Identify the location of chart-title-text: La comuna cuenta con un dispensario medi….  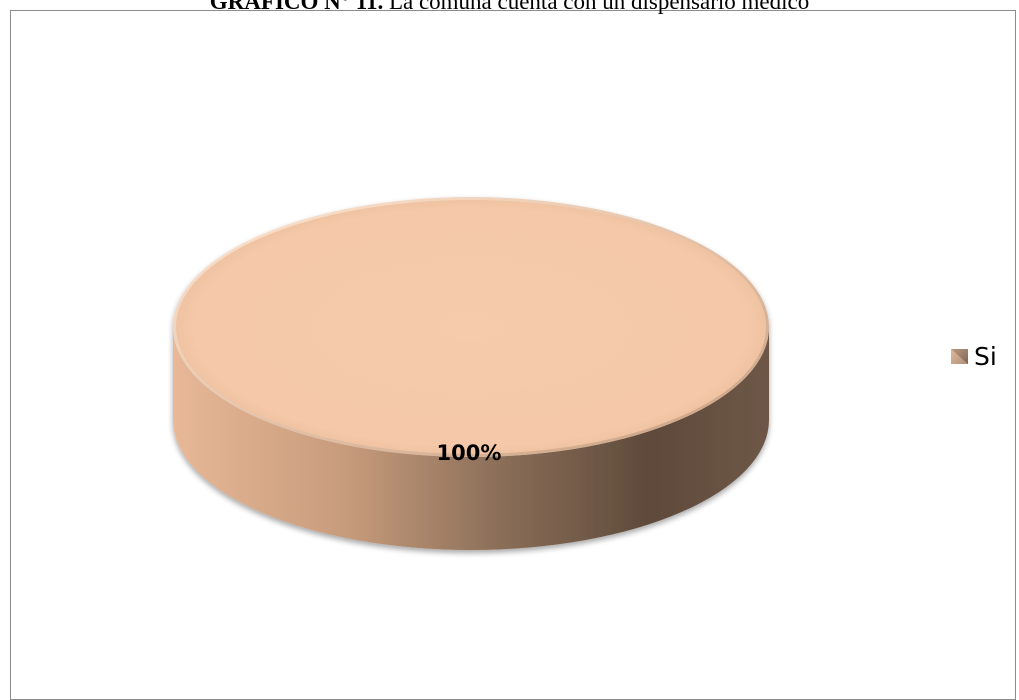
(596, 7).